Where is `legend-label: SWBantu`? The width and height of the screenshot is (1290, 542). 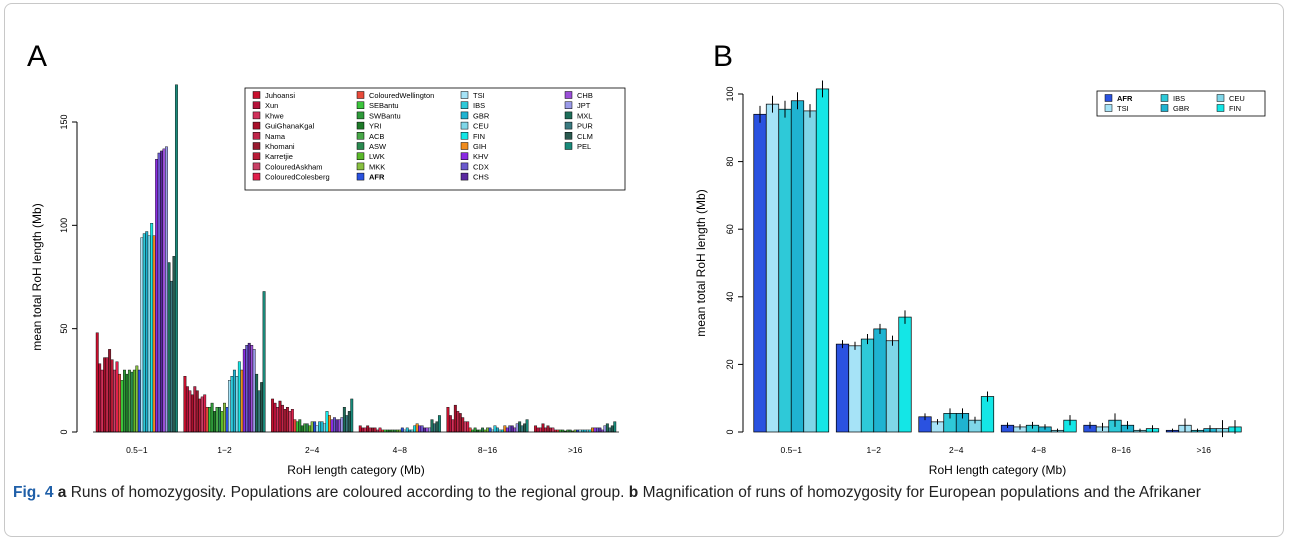 legend-label: SWBantu is located at coordinates (385, 115).